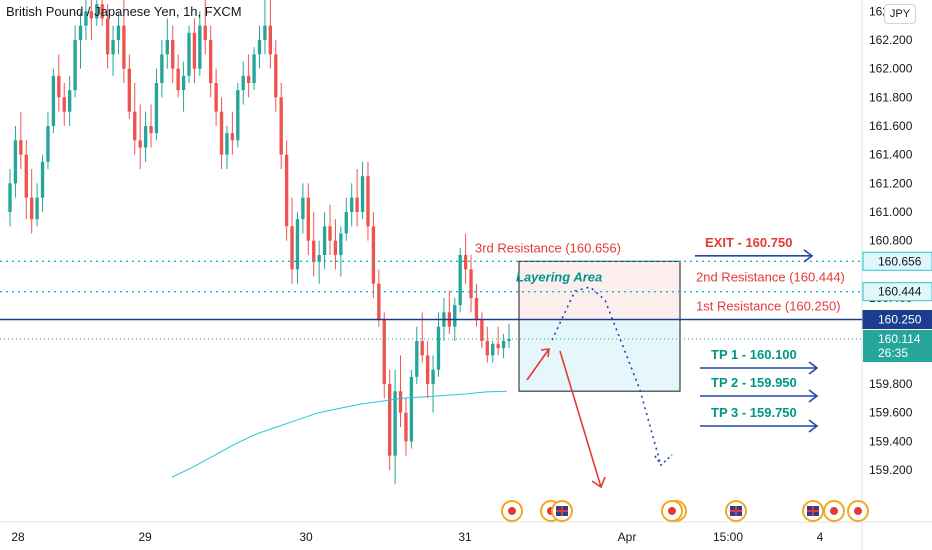 The image size is (932, 550). What do you see at coordinates (891, 470) in the screenshot?
I see `y-tick-label: 159.200` at bounding box center [891, 470].